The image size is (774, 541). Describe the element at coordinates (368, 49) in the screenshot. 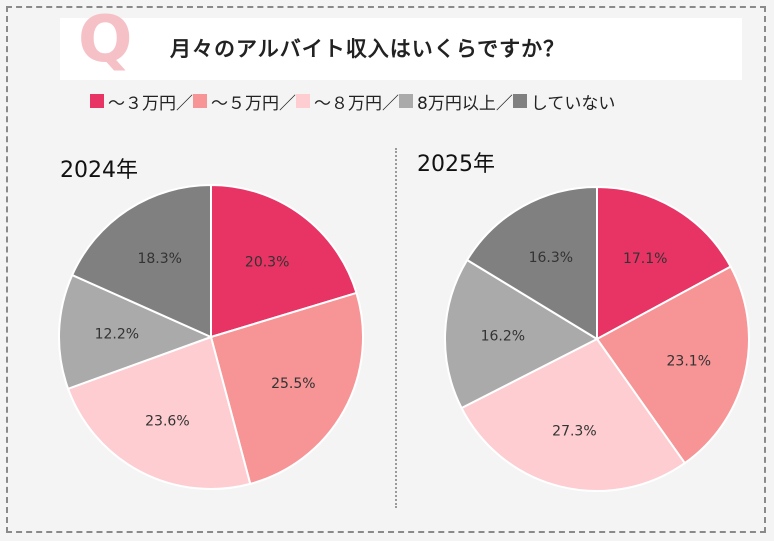

I see `page-title: 月々のアルバイト収入はいくらですか？` at that location.